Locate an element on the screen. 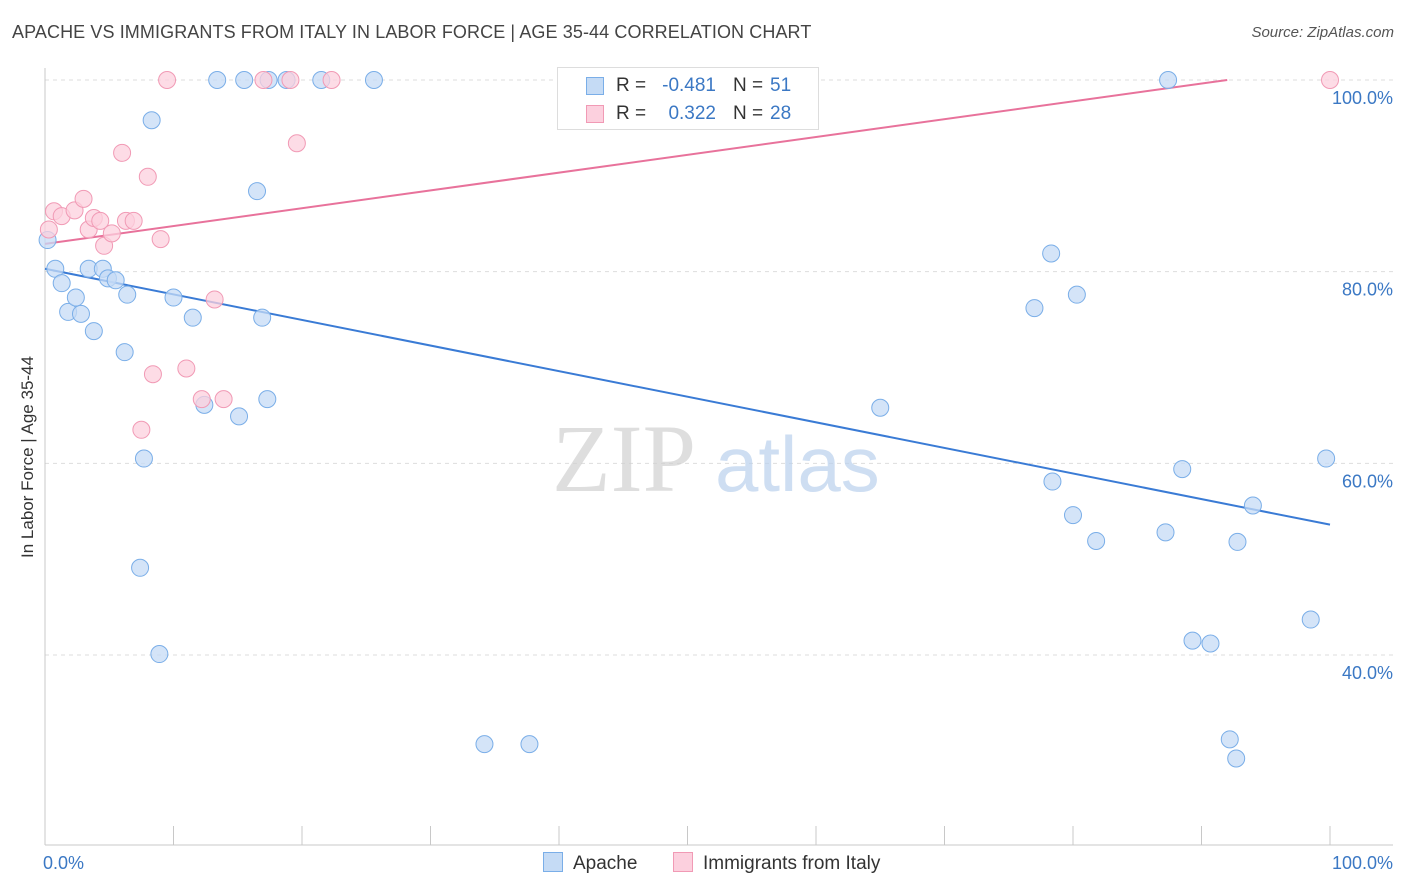  legend-n-value: 51 is located at coordinates (781, 85).